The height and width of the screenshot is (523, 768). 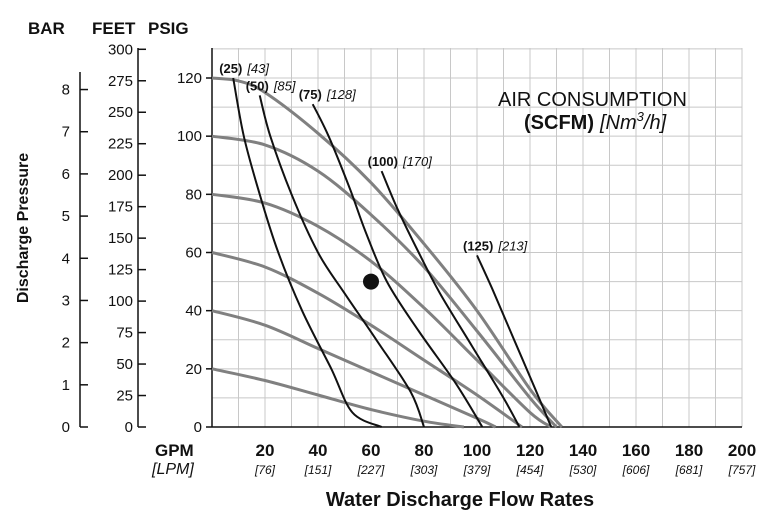 What do you see at coordinates (257, 85) in the screenshot?
I see `air-curve-scfm: (50)` at bounding box center [257, 85].